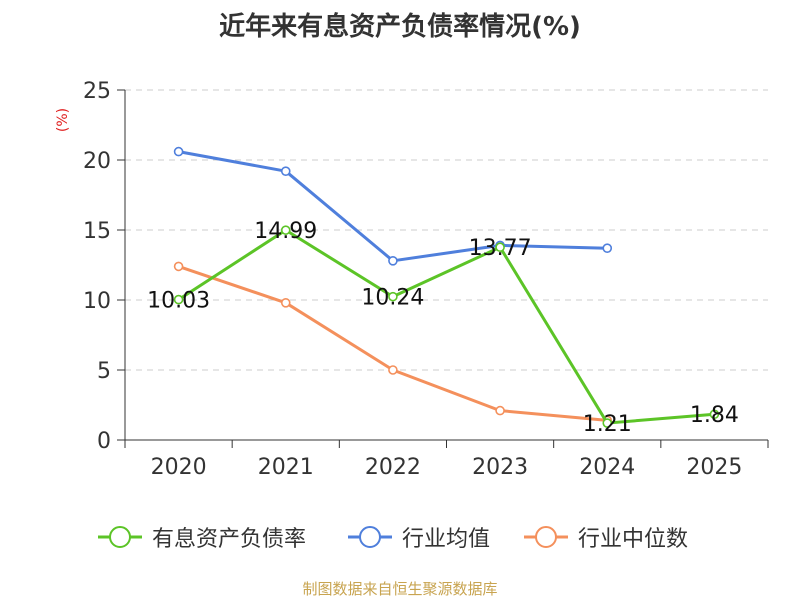 The image size is (800, 600). I want to click on data-label: 10.03, so click(178, 301).